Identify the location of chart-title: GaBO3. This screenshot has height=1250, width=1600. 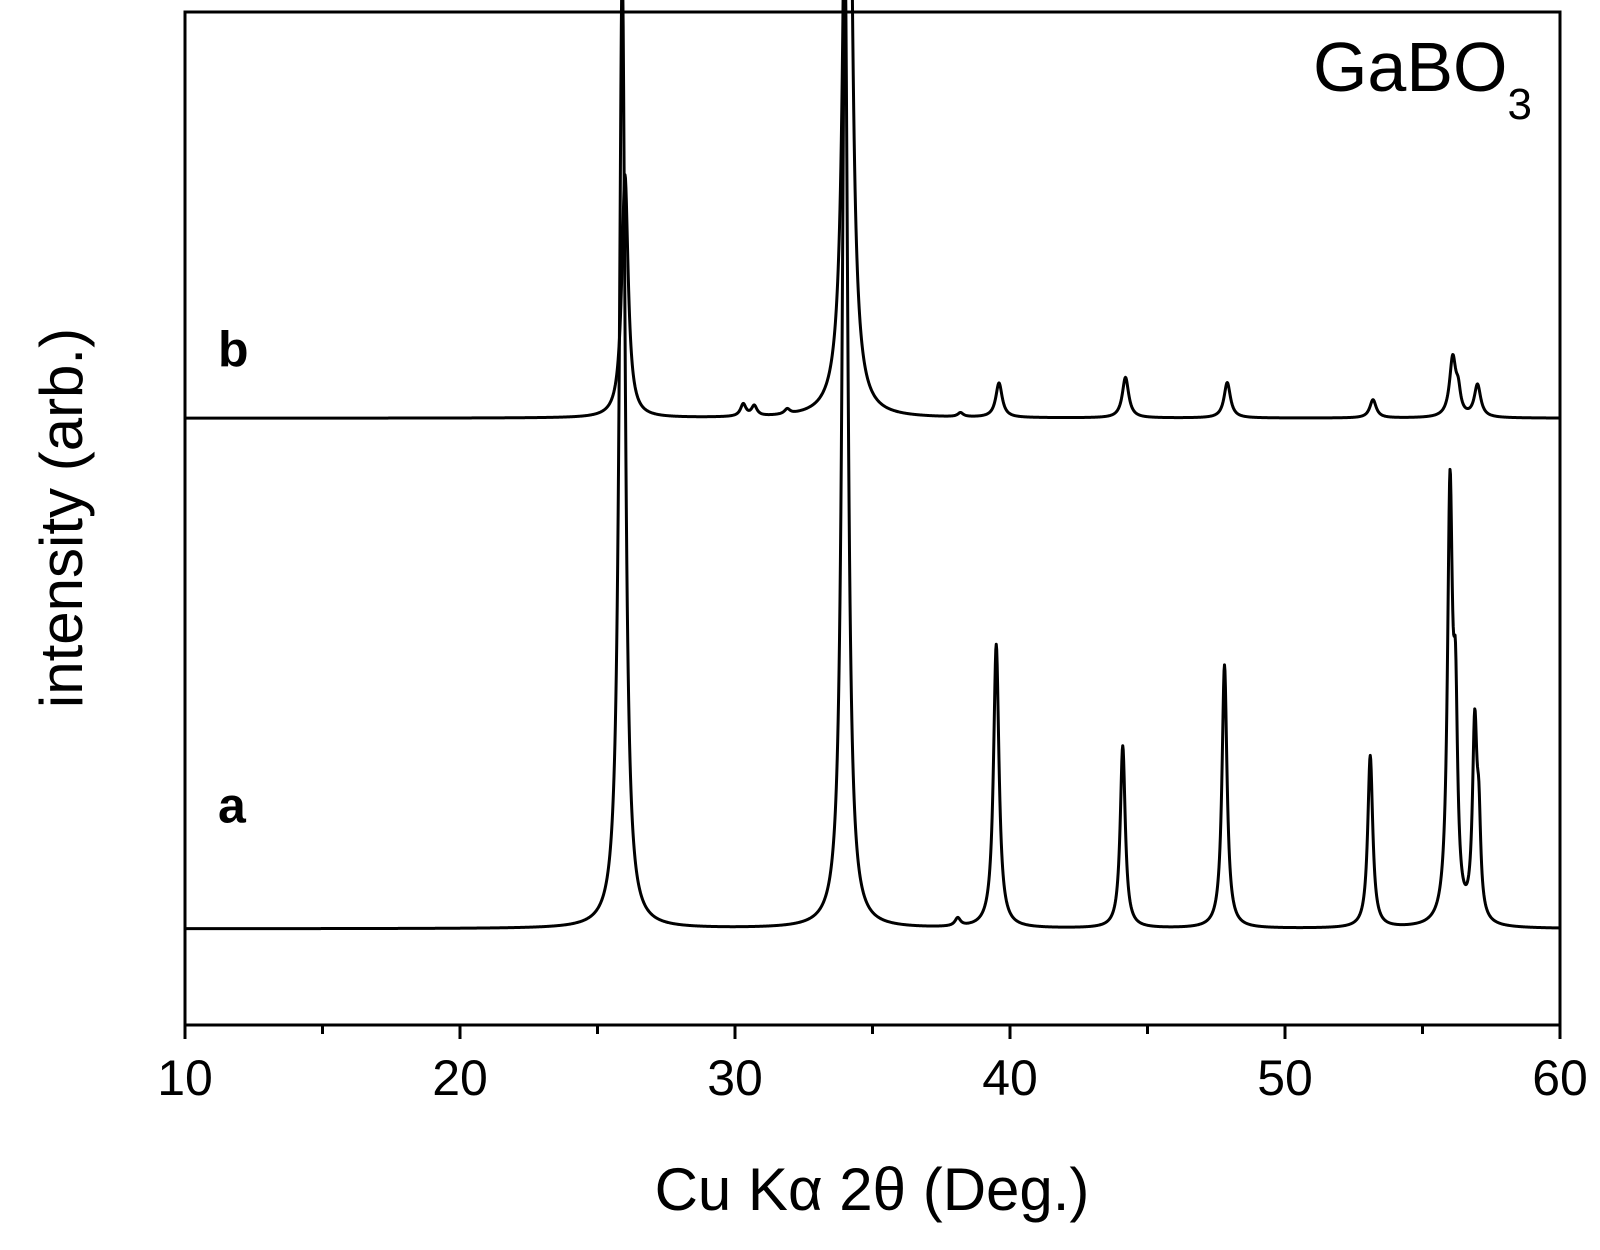
(1422, 78).